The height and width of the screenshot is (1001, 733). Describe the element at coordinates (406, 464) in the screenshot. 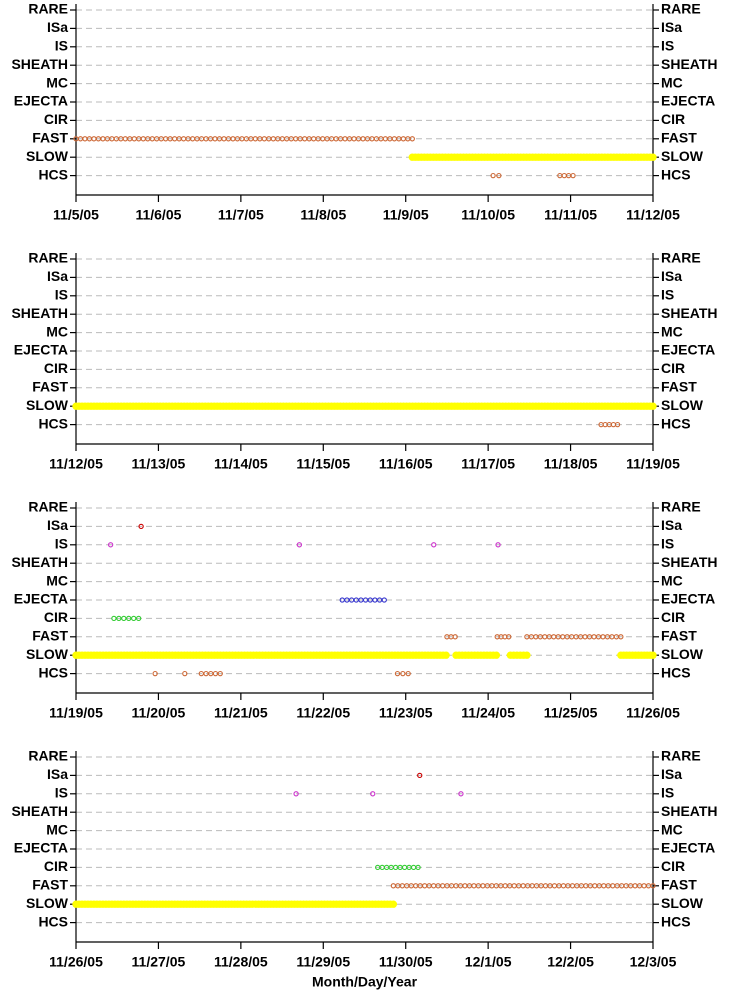

I see `x-tick-label: 11/16/05` at that location.